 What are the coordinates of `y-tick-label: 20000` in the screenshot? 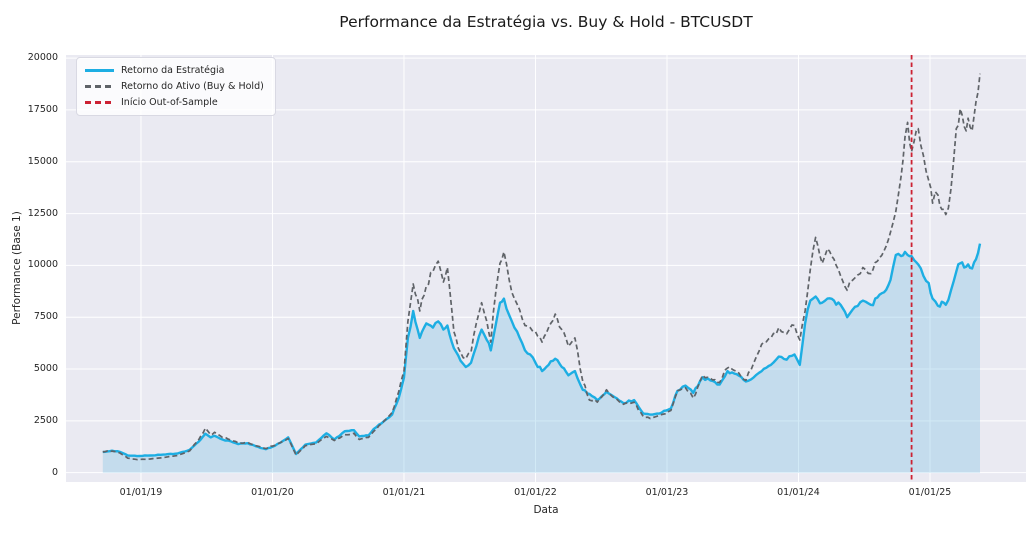 It's located at (42, 58).